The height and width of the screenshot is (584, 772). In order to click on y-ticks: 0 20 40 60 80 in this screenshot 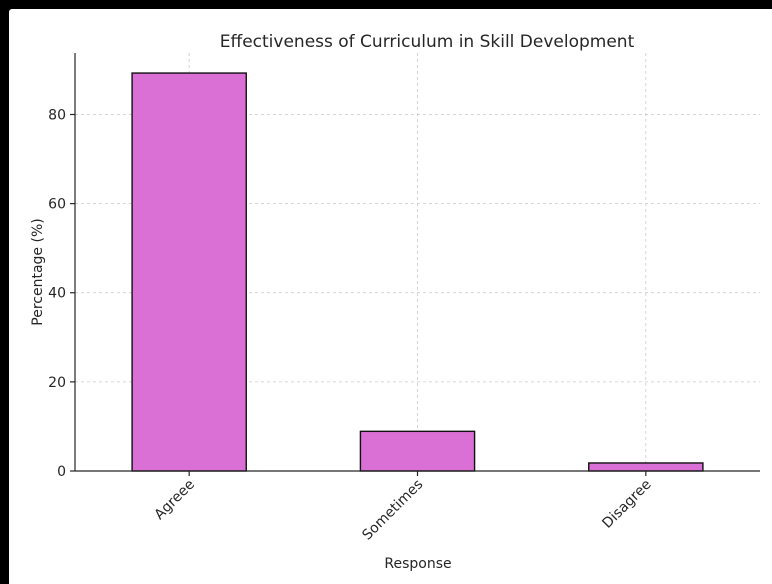, I will do `click(61, 293)`.